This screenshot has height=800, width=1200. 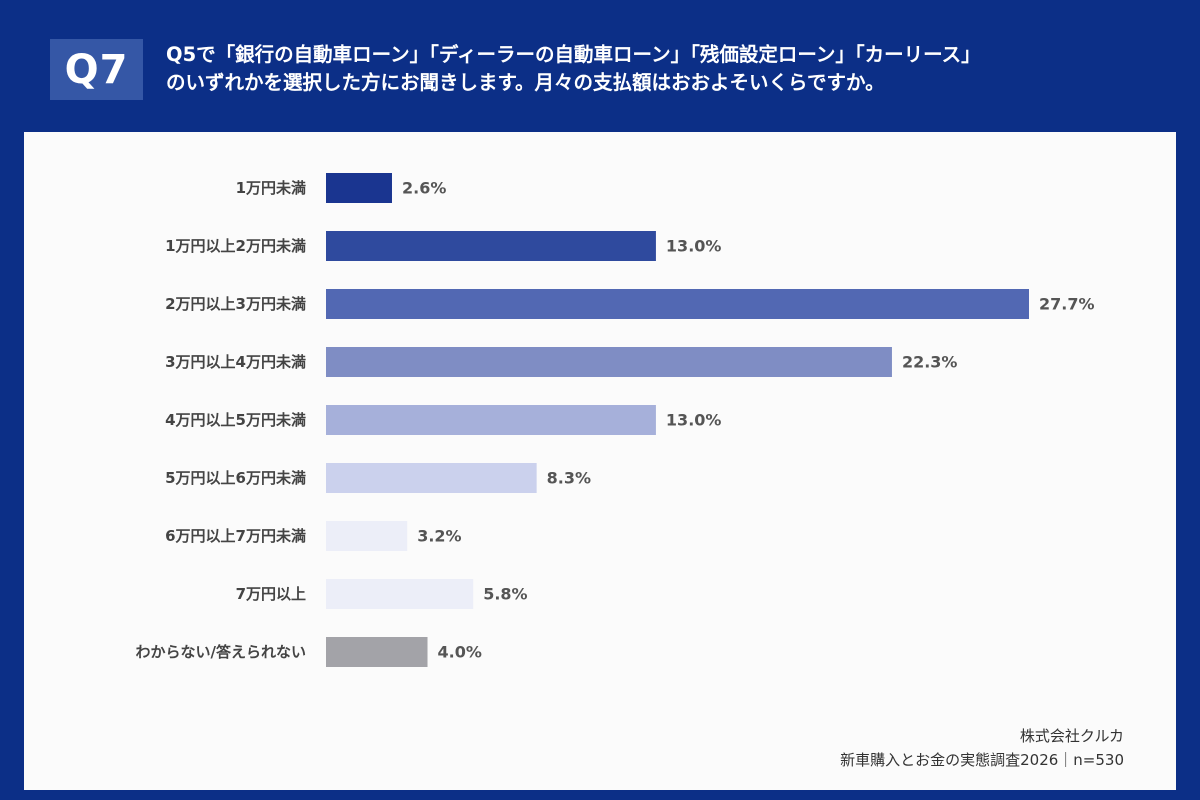 I want to click on category-label: 3万円以上4万円未満, so click(x=235, y=362).